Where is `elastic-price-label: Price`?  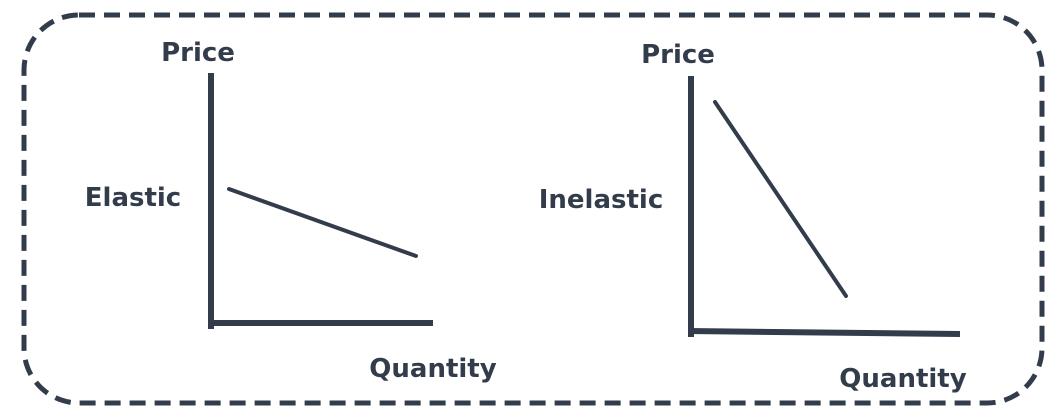
elastic-price-label: Price is located at coordinates (198, 53).